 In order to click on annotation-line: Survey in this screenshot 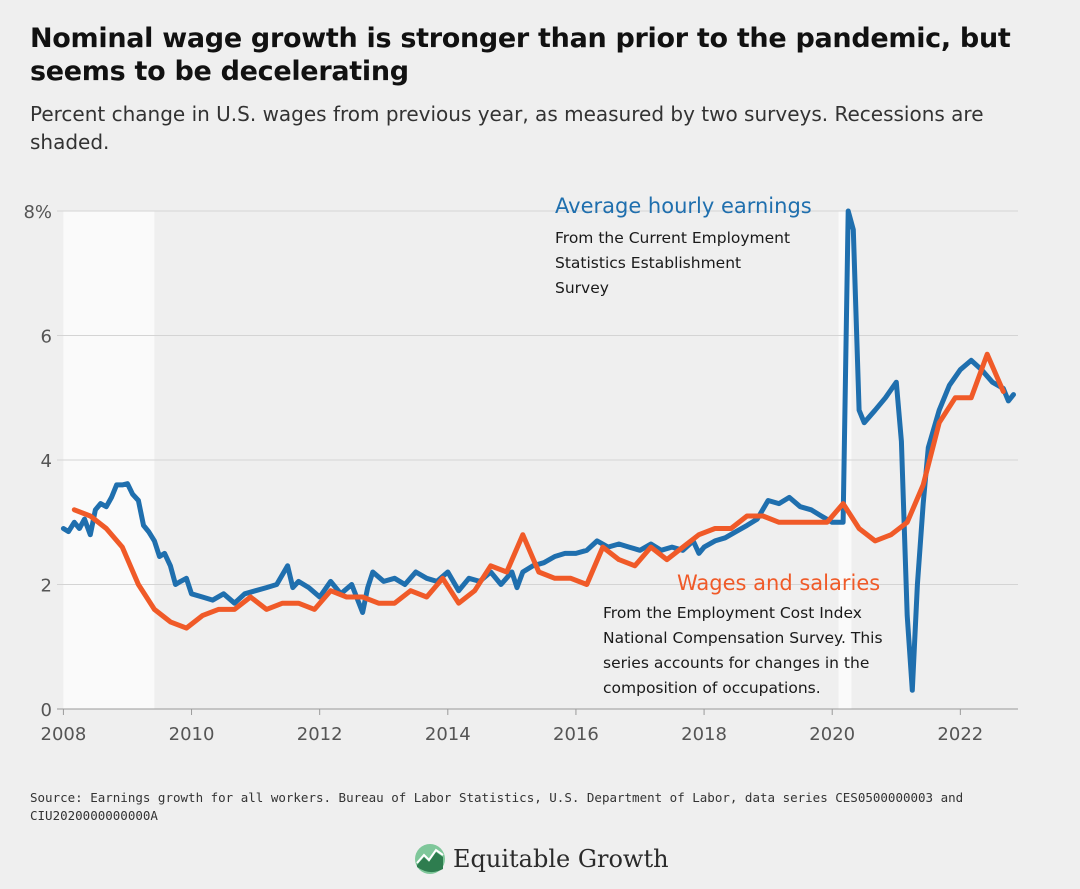, I will do `click(582, 288)`.